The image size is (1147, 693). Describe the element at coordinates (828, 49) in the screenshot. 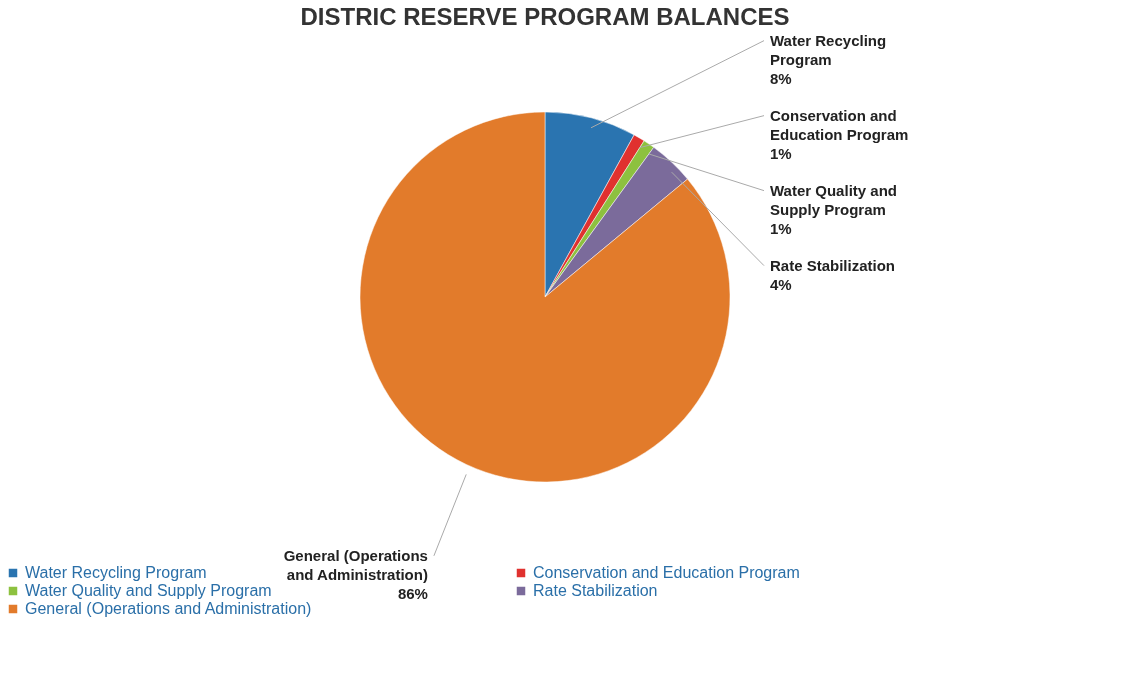

I see `slice-label: Water Recycling Program` at that location.